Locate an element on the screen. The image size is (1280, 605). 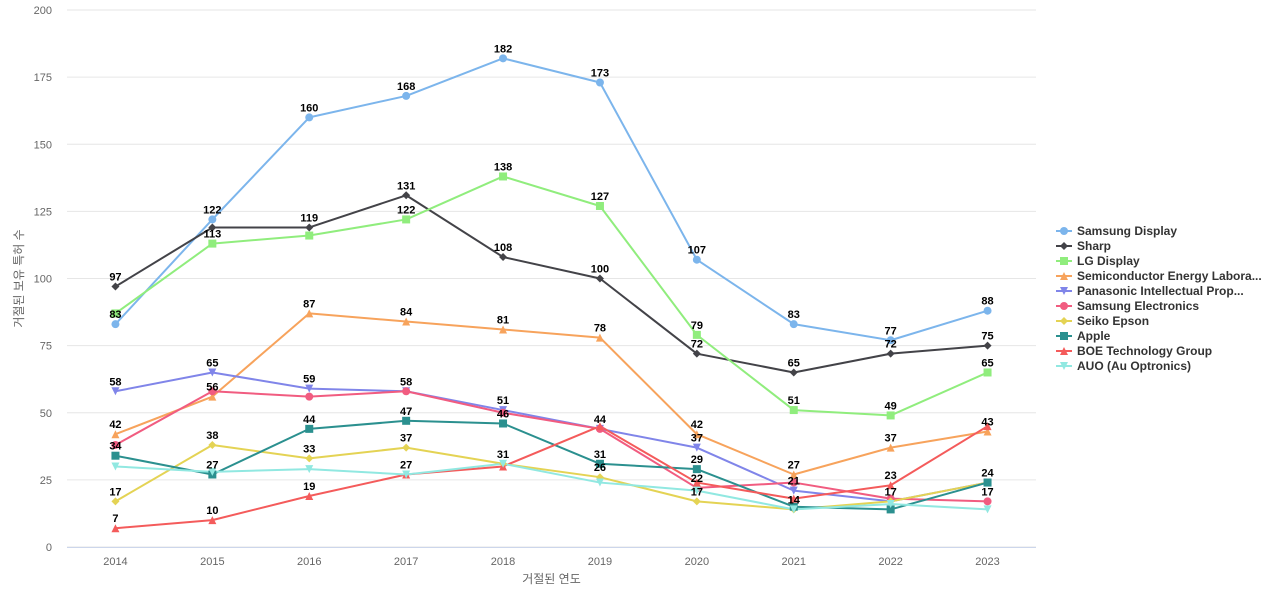
legend-item: Apple is located at coordinates (1083, 336).